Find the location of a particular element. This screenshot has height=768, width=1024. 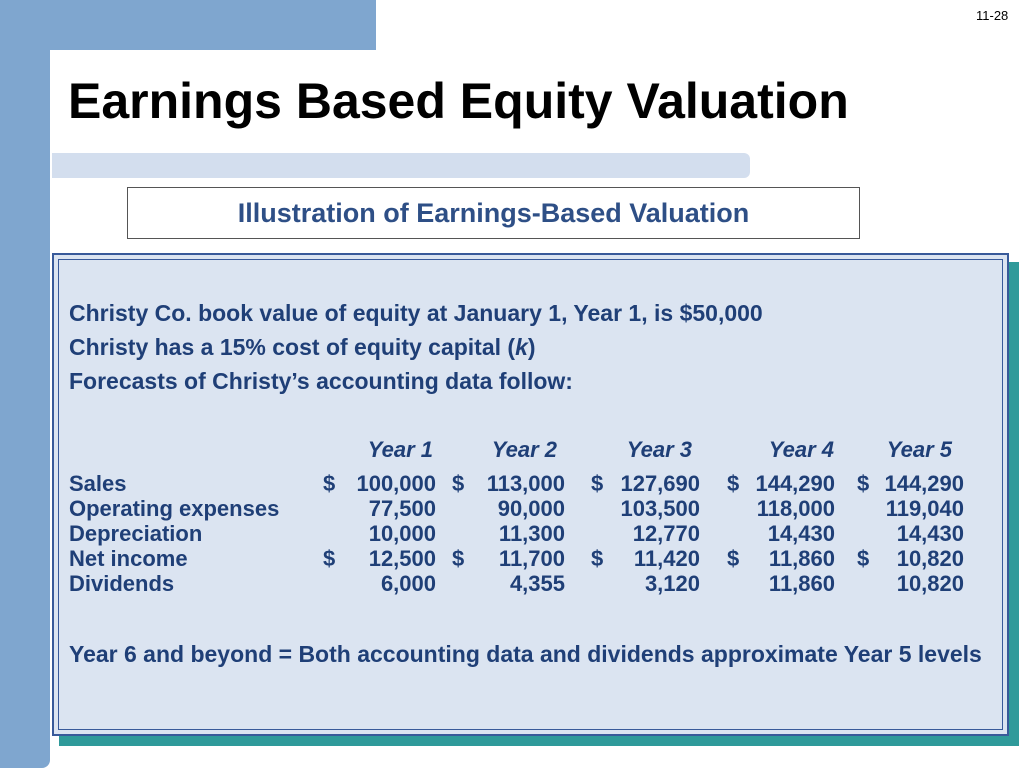

table-cell: 100,000 is located at coordinates (396, 483).